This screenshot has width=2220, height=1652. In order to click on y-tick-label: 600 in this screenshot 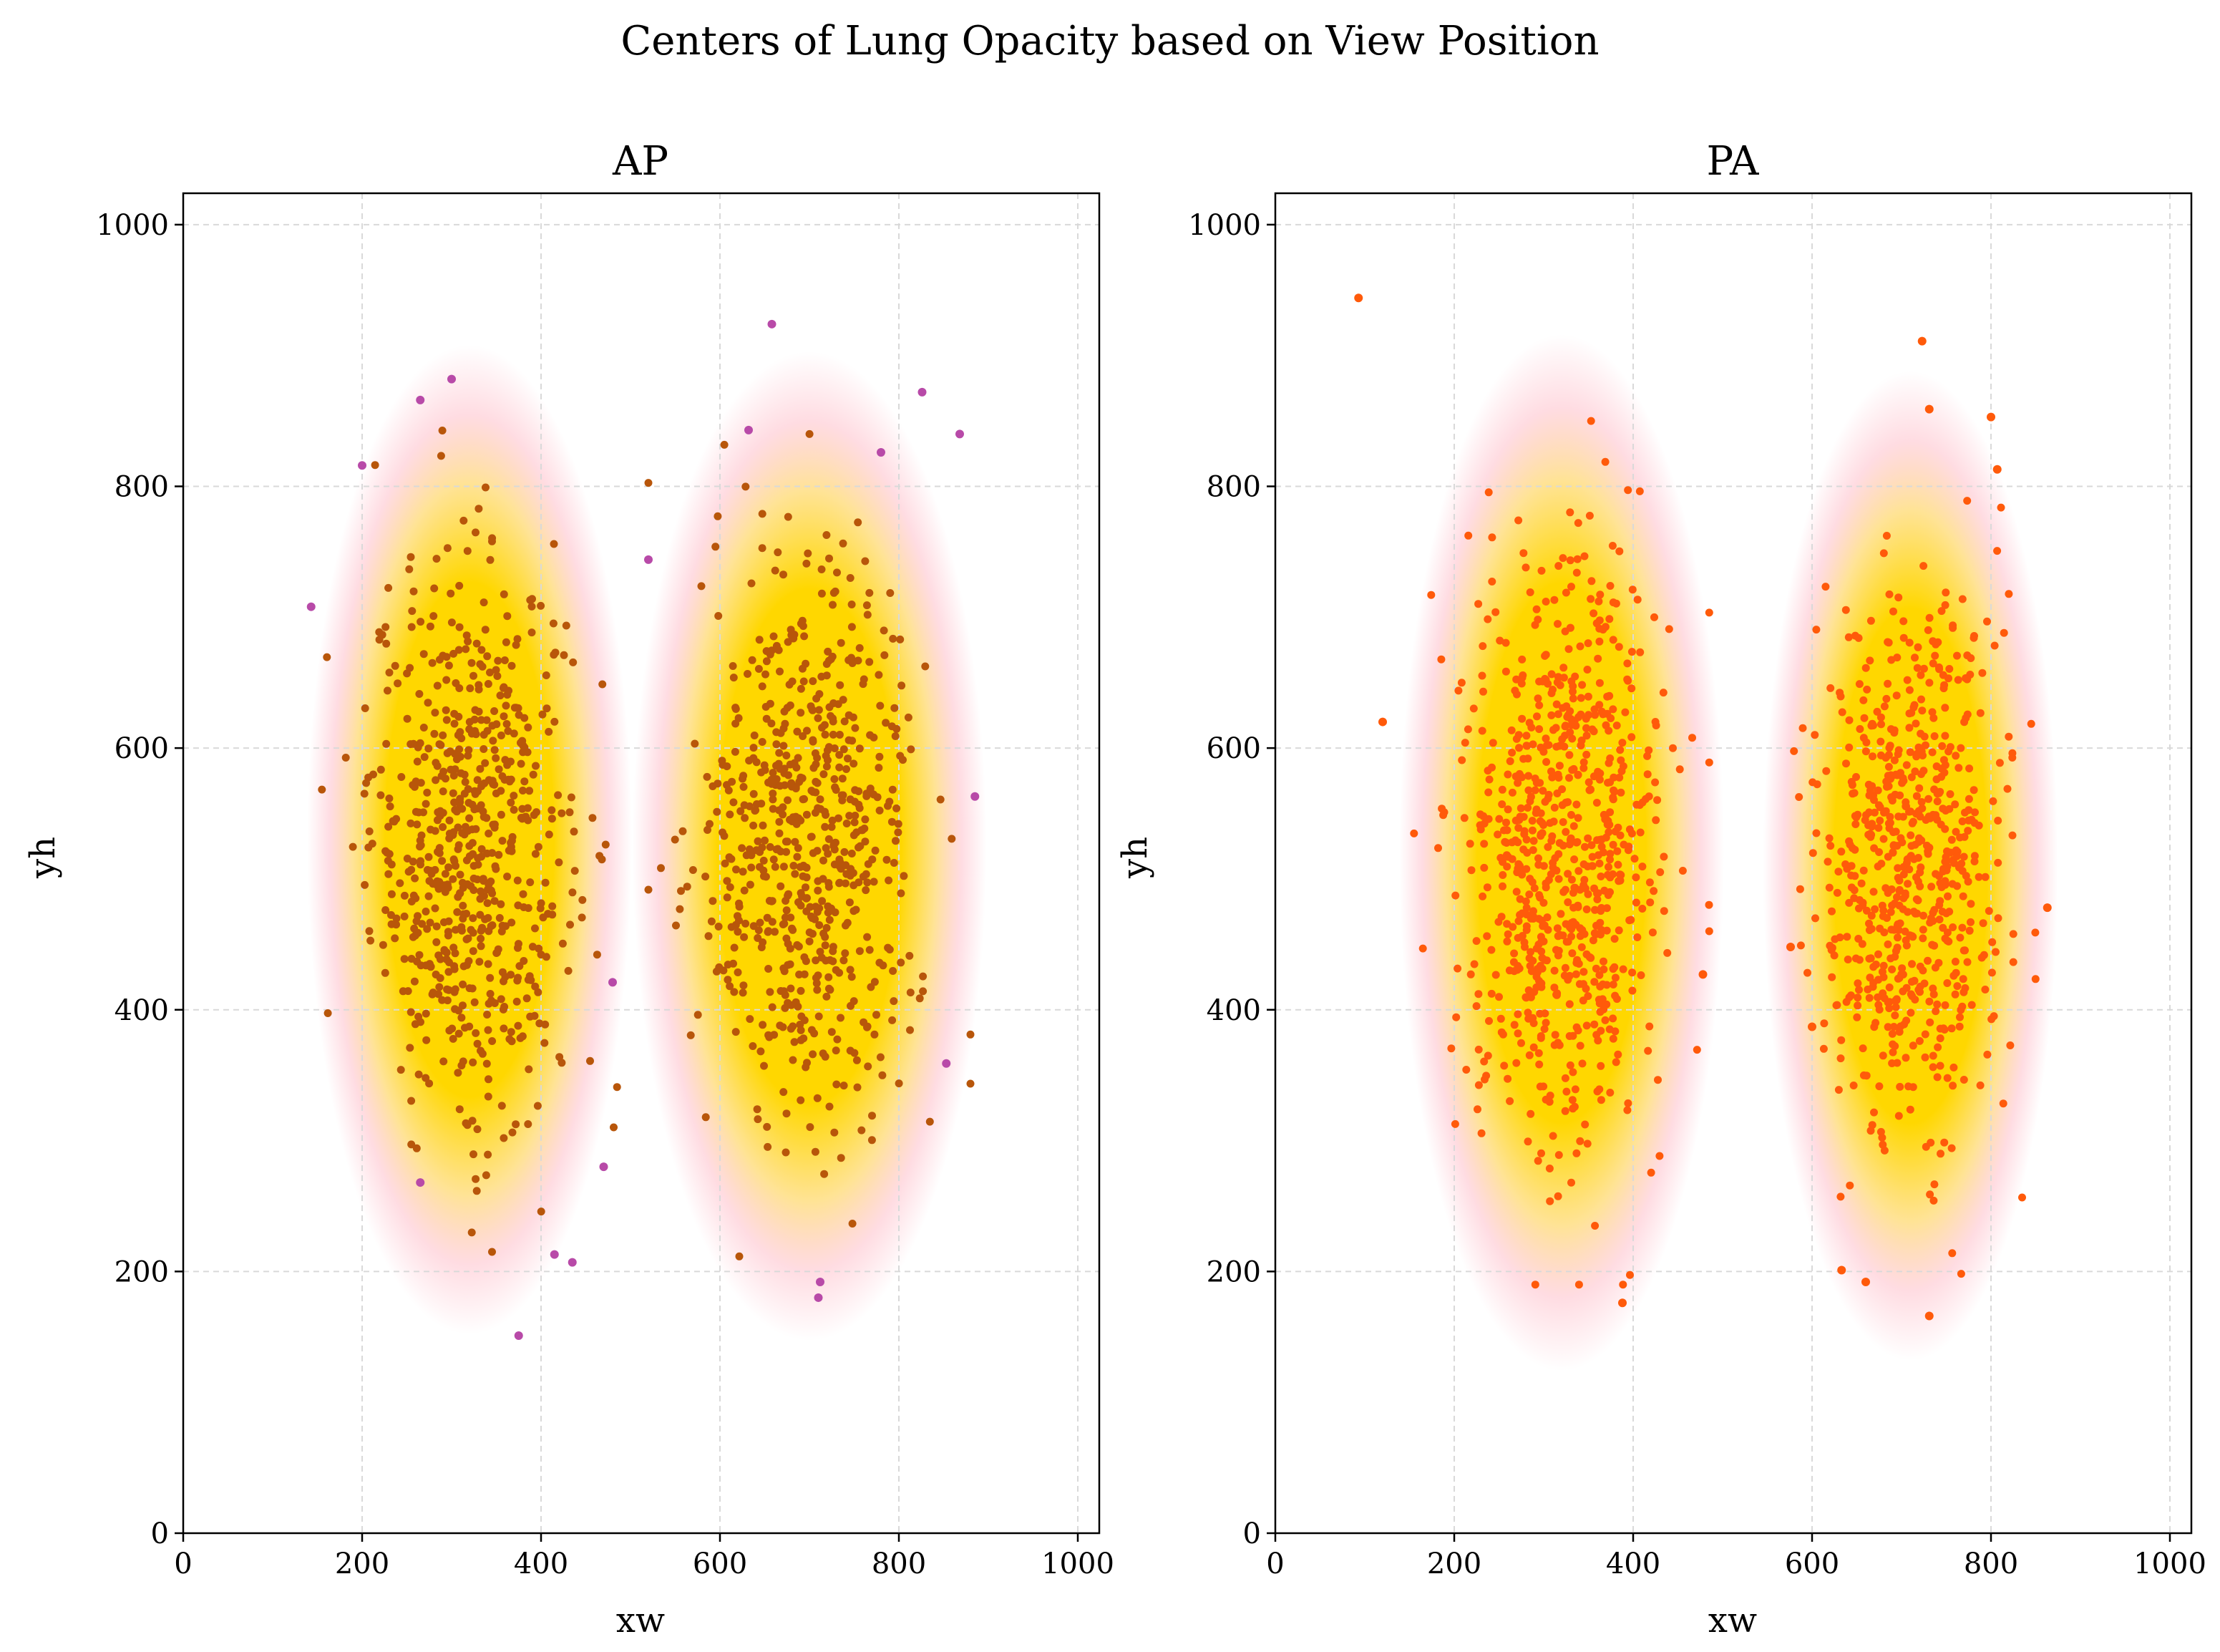, I will do `click(142, 748)`.